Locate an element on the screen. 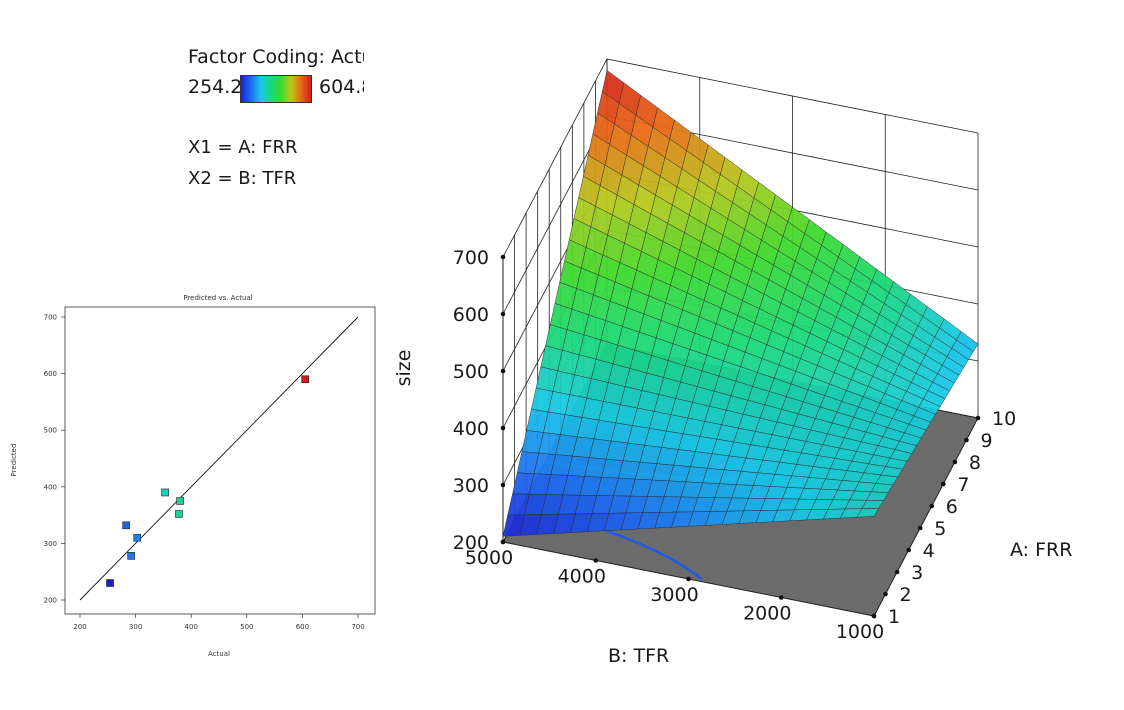 The width and height of the screenshot is (1124, 710). scatter-x-tick-label: 400 is located at coordinates (191, 627).